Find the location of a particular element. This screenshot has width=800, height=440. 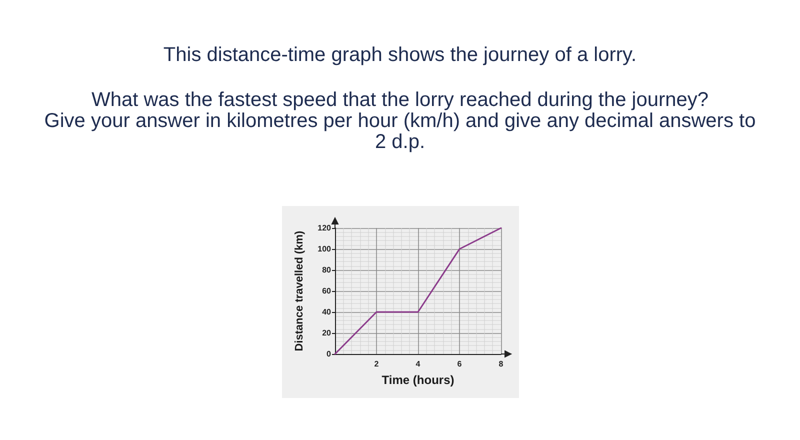

x-tick-label: 6 is located at coordinates (459, 364).